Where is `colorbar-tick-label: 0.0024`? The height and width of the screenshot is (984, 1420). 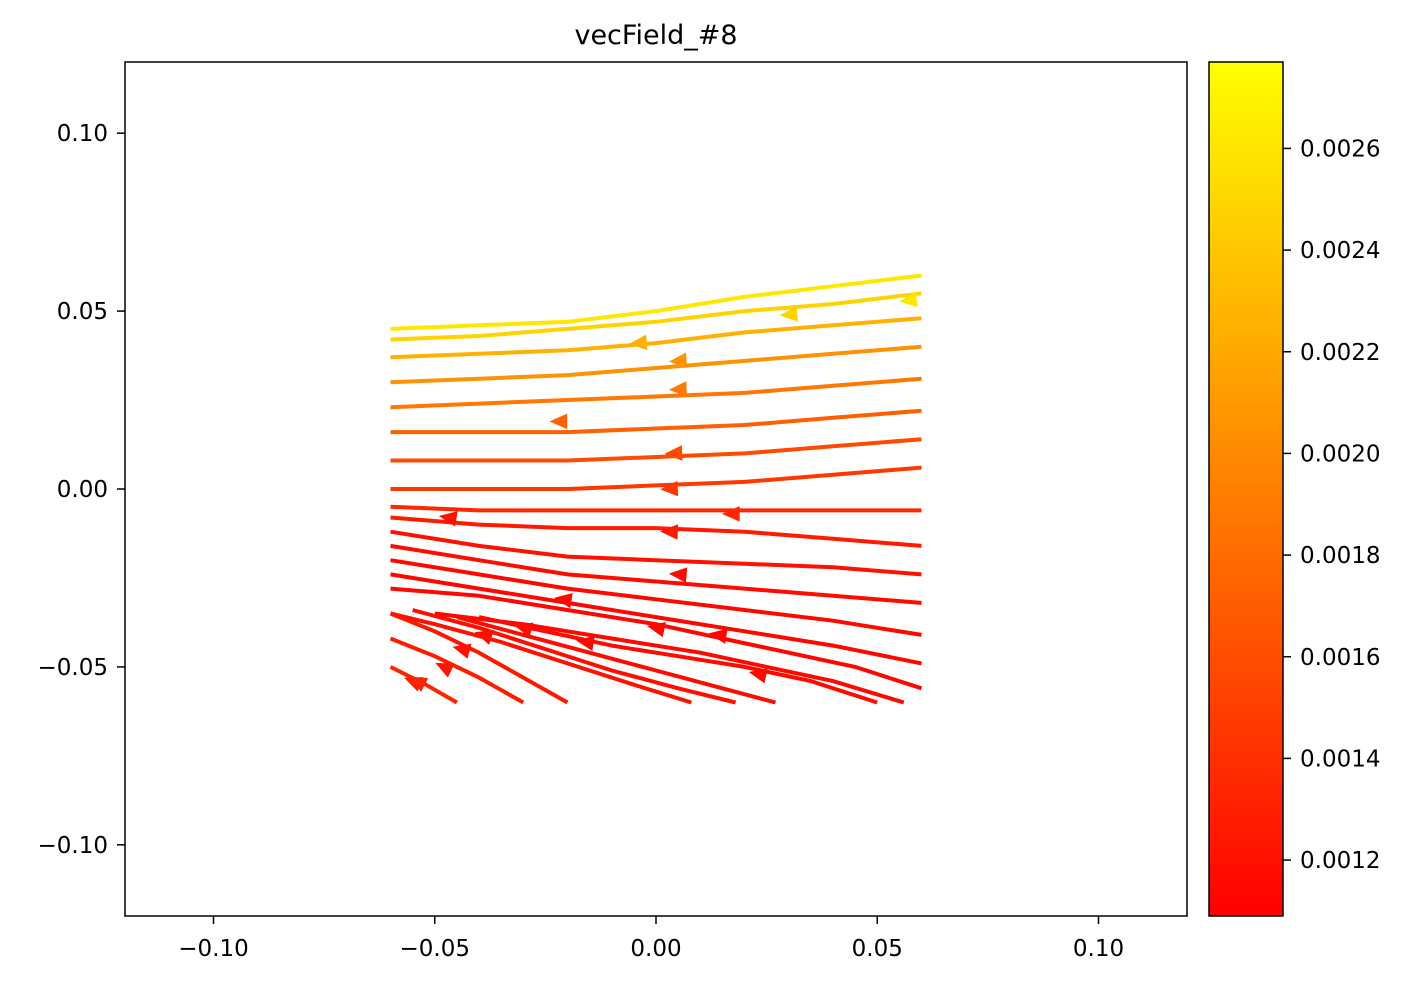 colorbar-tick-label: 0.0024 is located at coordinates (1340, 251).